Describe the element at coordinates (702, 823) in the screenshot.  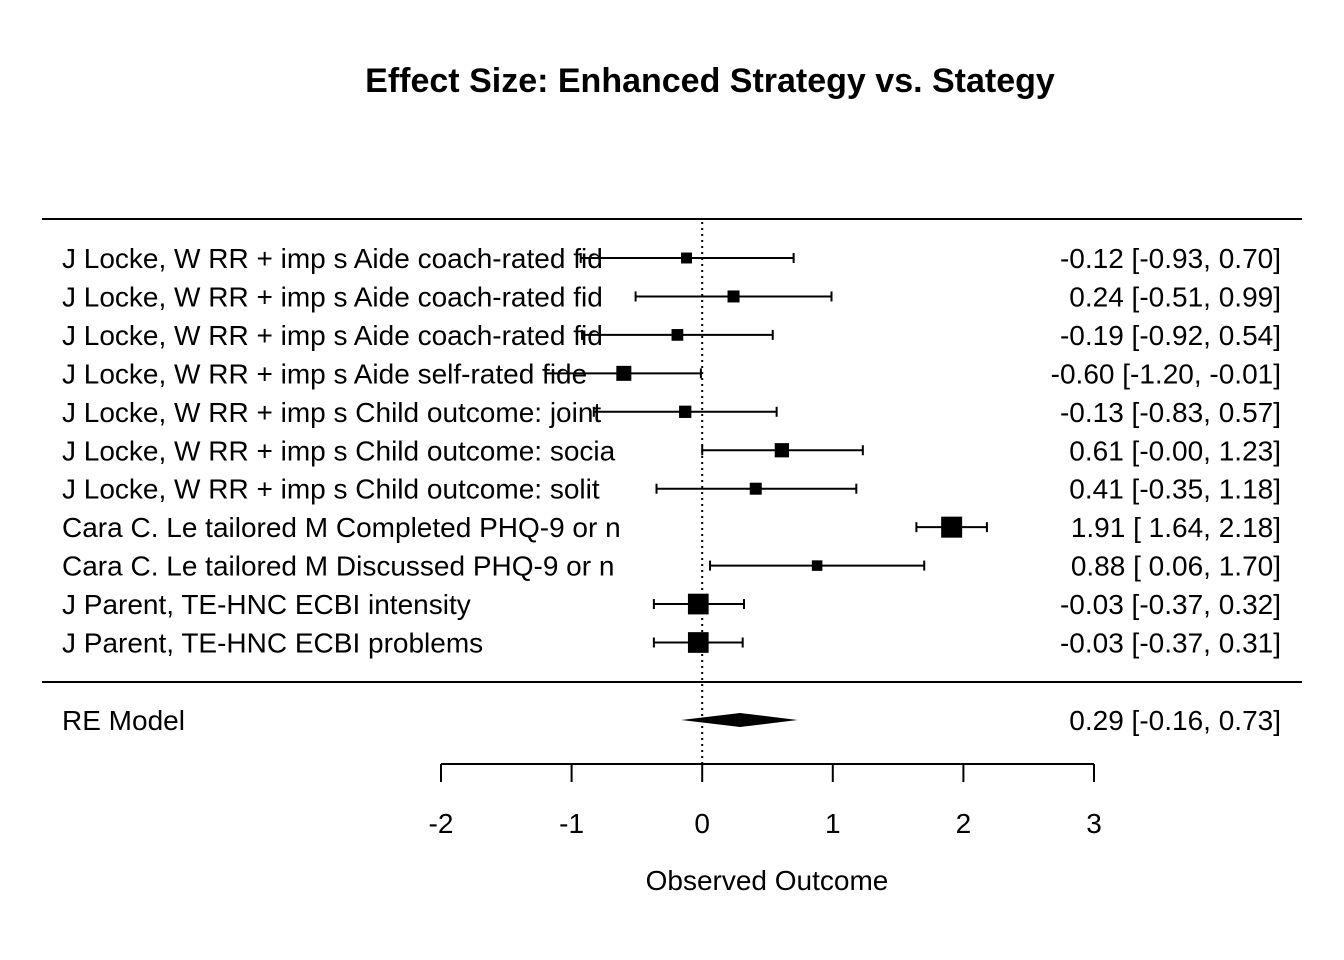
I see `x-tick-label: 0` at that location.